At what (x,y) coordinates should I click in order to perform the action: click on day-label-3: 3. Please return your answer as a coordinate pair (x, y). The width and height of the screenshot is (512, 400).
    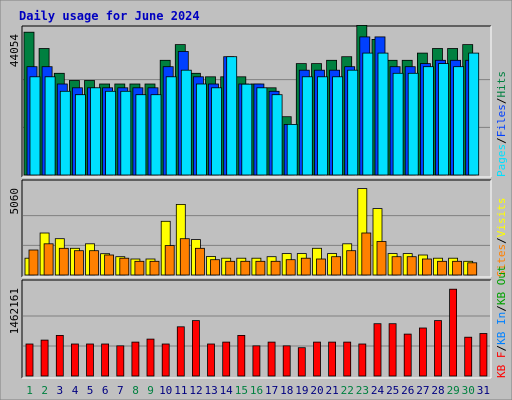
    Looking at the image, I should click on (59, 390).